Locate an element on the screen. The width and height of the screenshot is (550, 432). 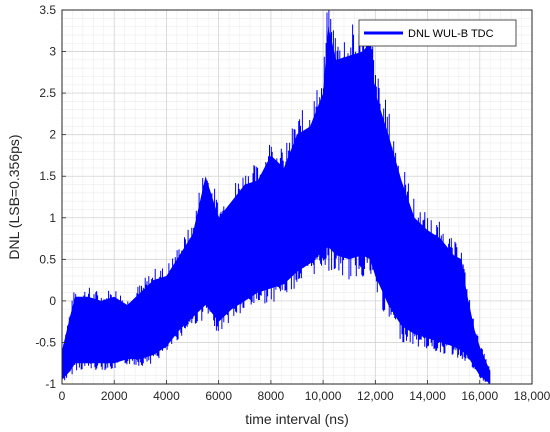
y-axis-label: DNL (LSB=0.356ps) is located at coordinates (14, 196).